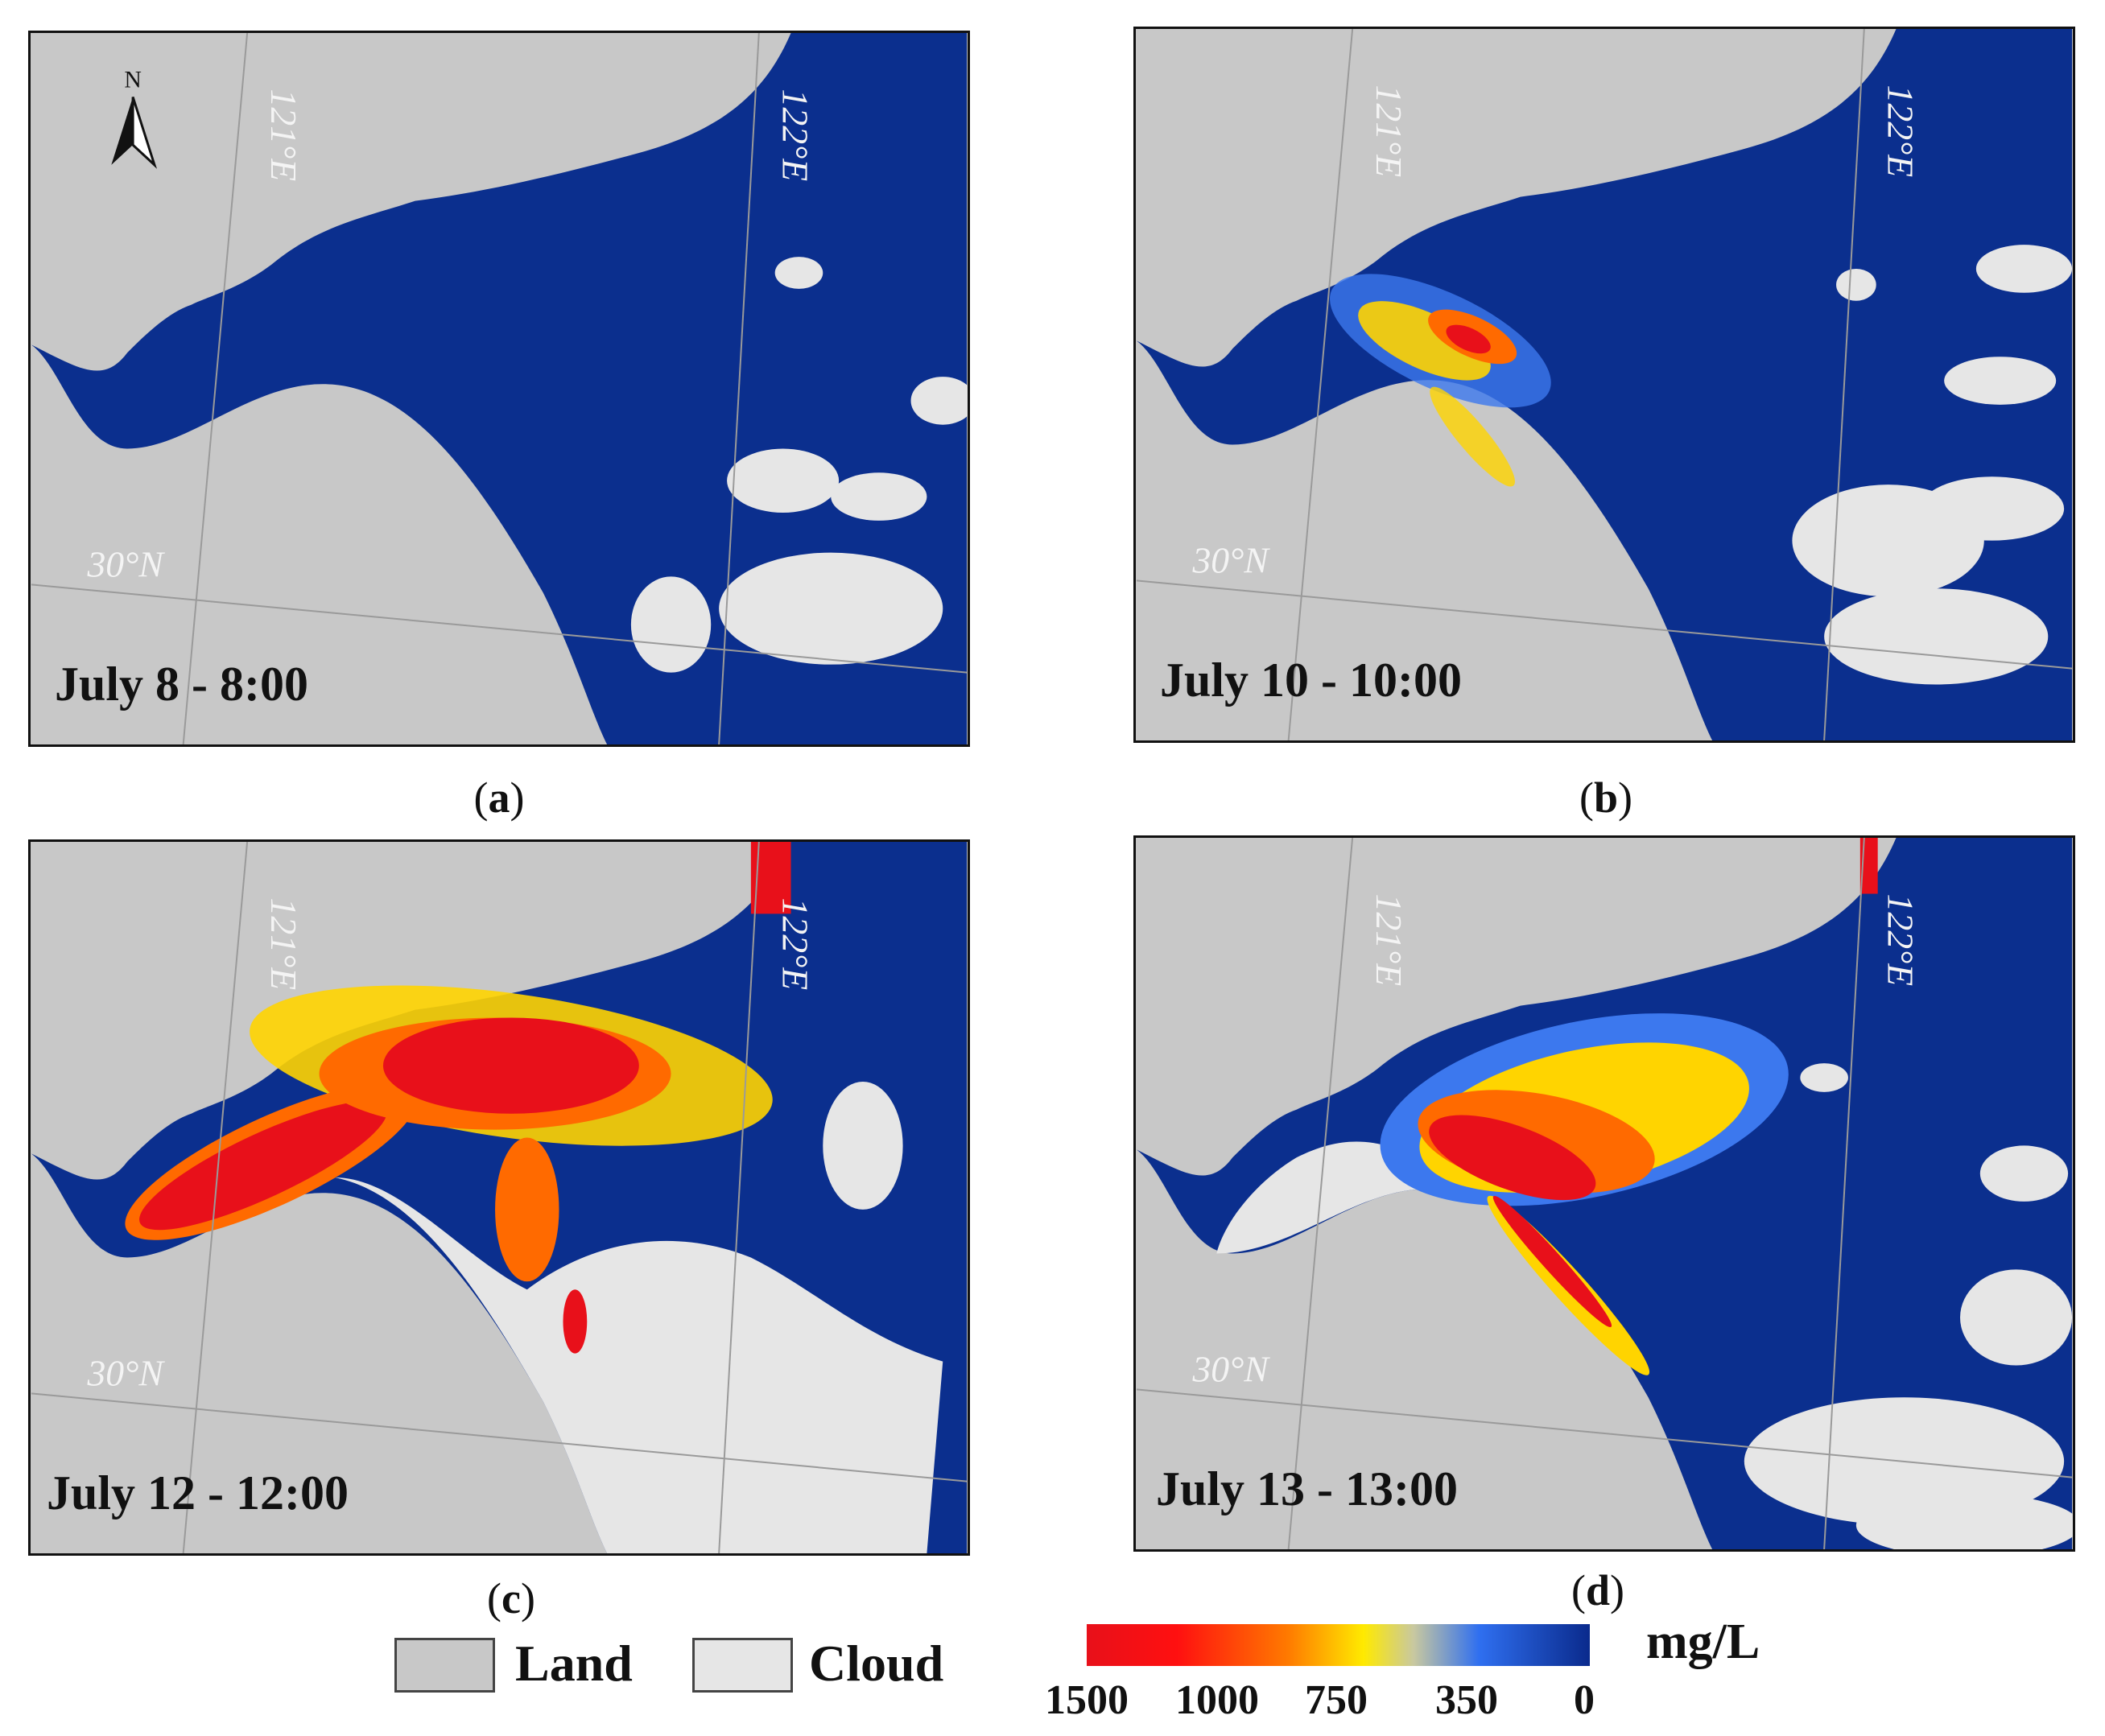  I want to click on cloud-swatch, so click(742, 1665).